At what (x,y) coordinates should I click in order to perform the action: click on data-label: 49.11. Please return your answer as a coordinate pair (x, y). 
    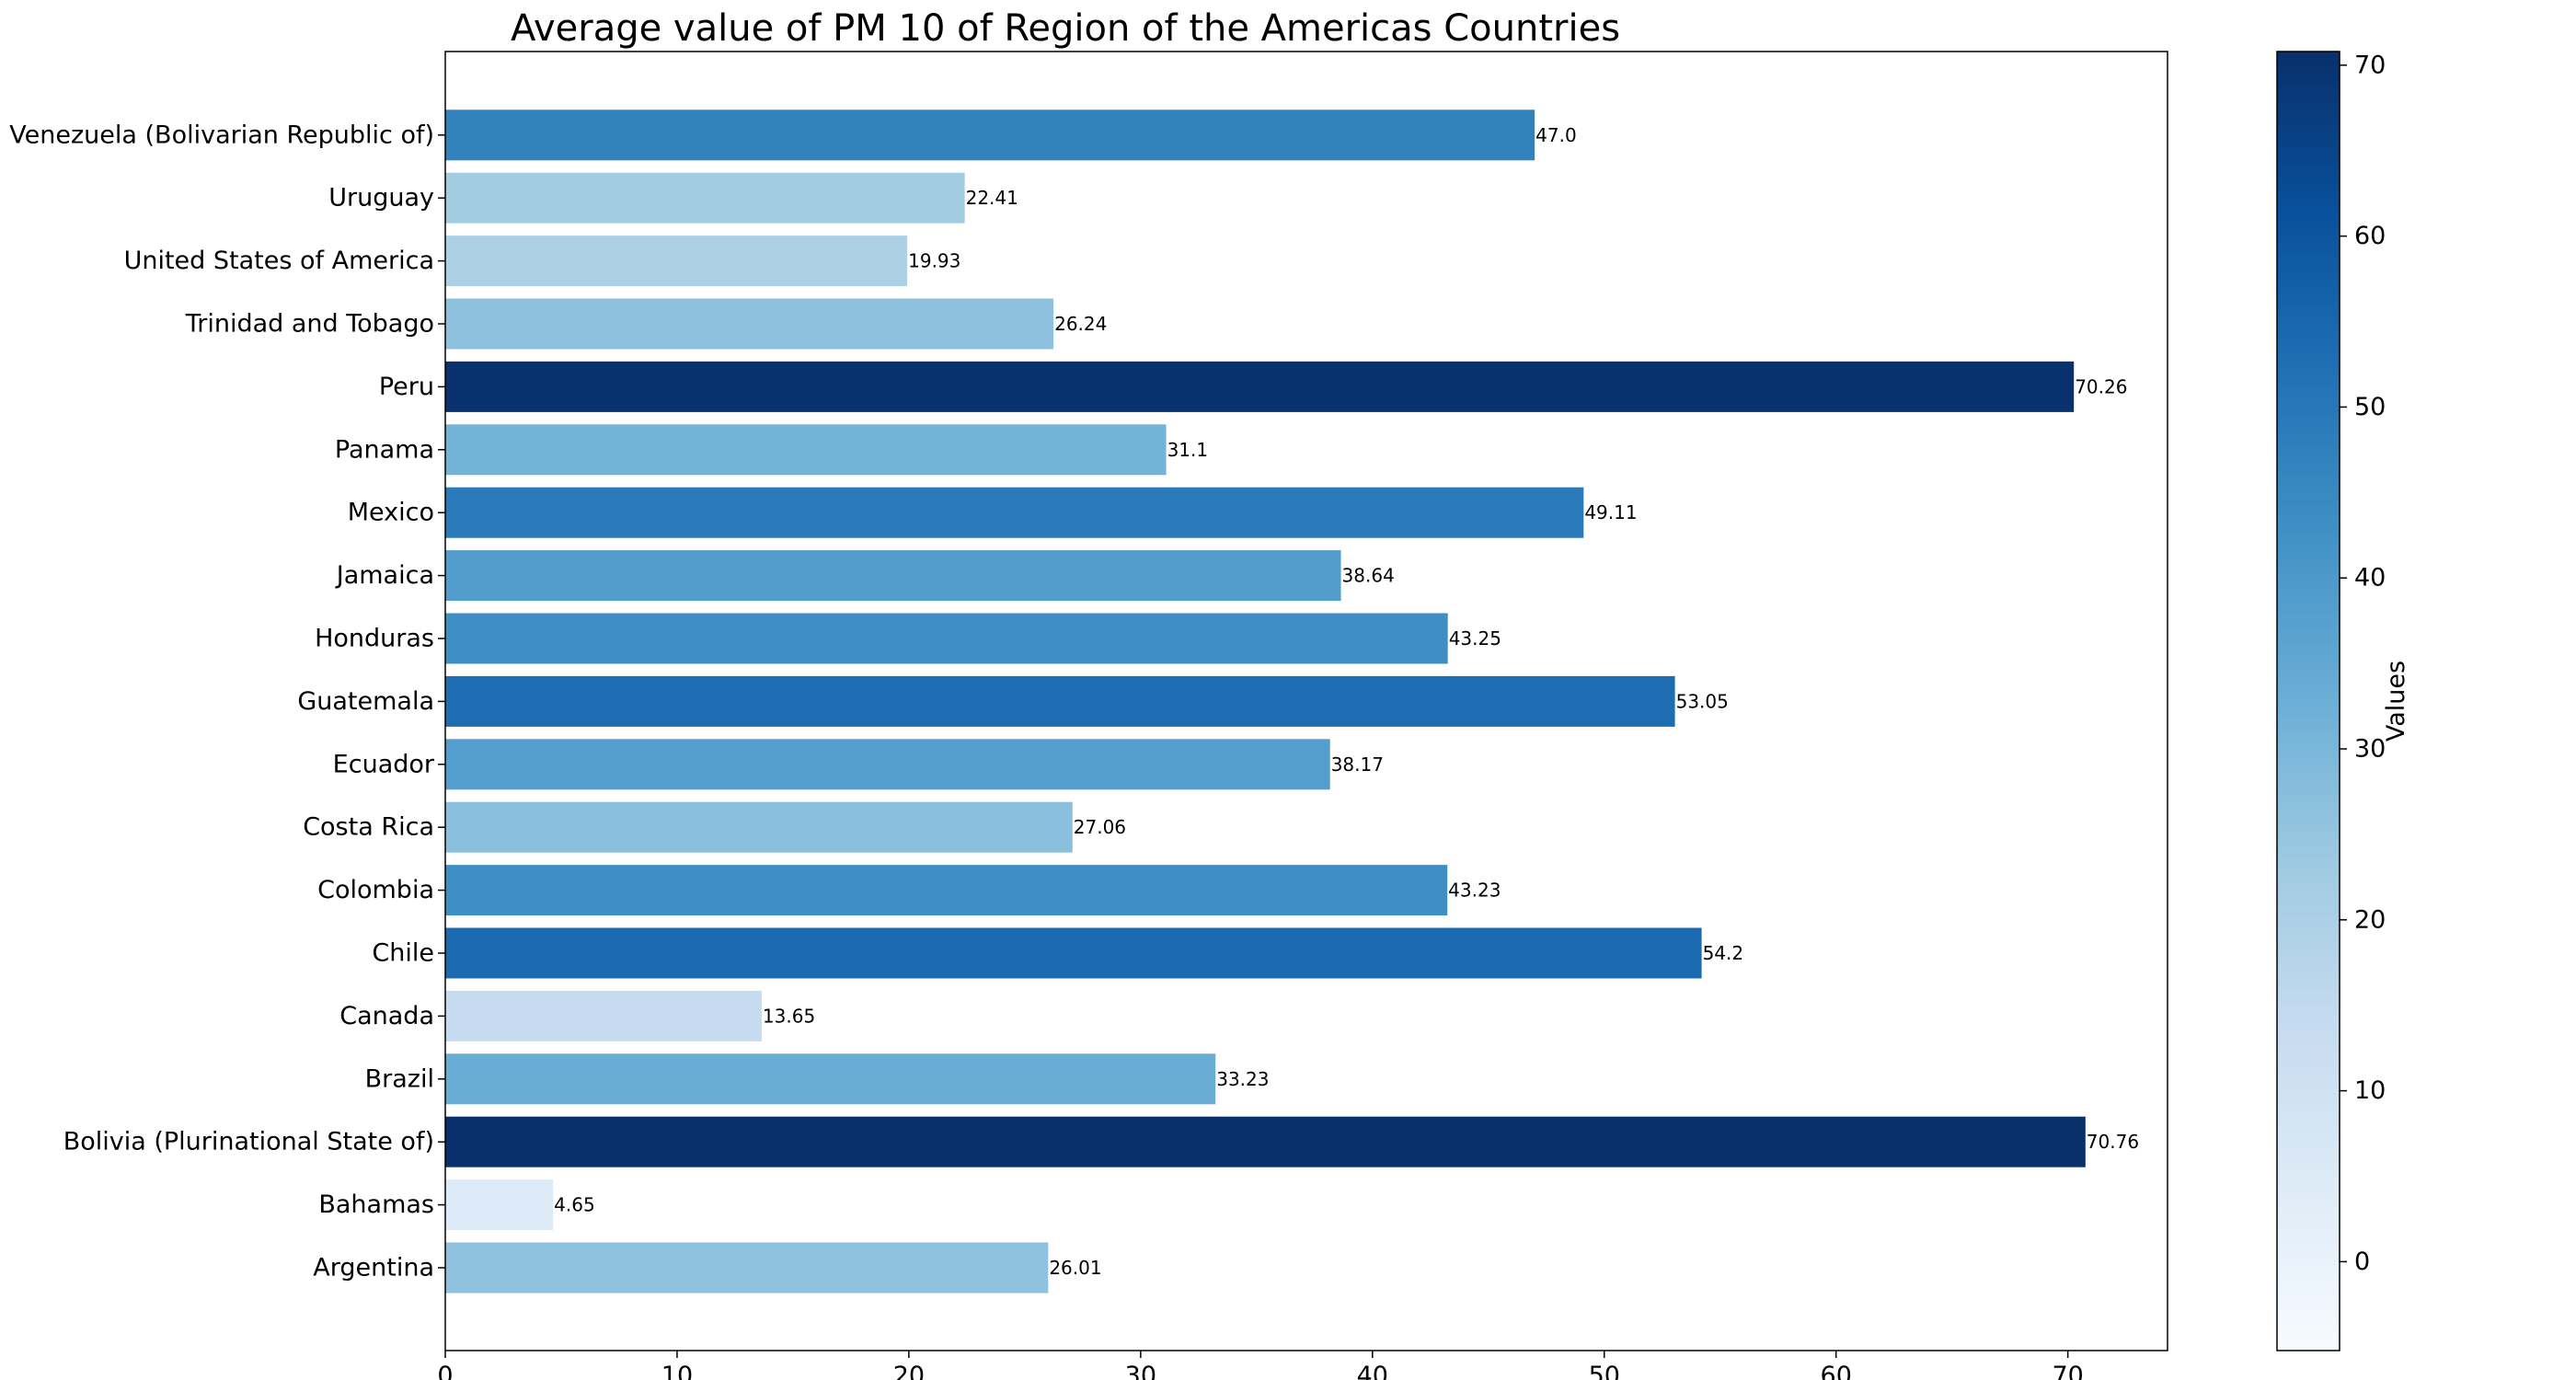
    Looking at the image, I should click on (1610, 512).